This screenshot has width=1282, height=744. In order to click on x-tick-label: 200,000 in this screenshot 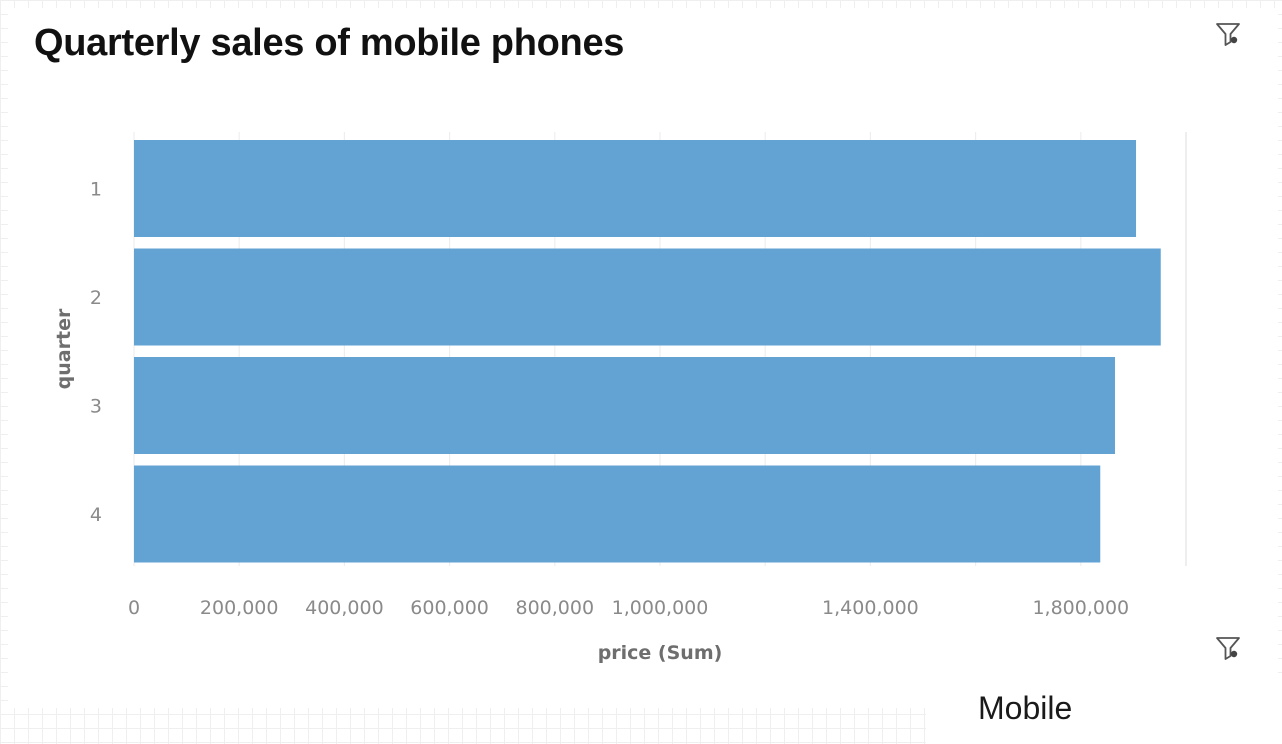, I will do `click(239, 608)`.